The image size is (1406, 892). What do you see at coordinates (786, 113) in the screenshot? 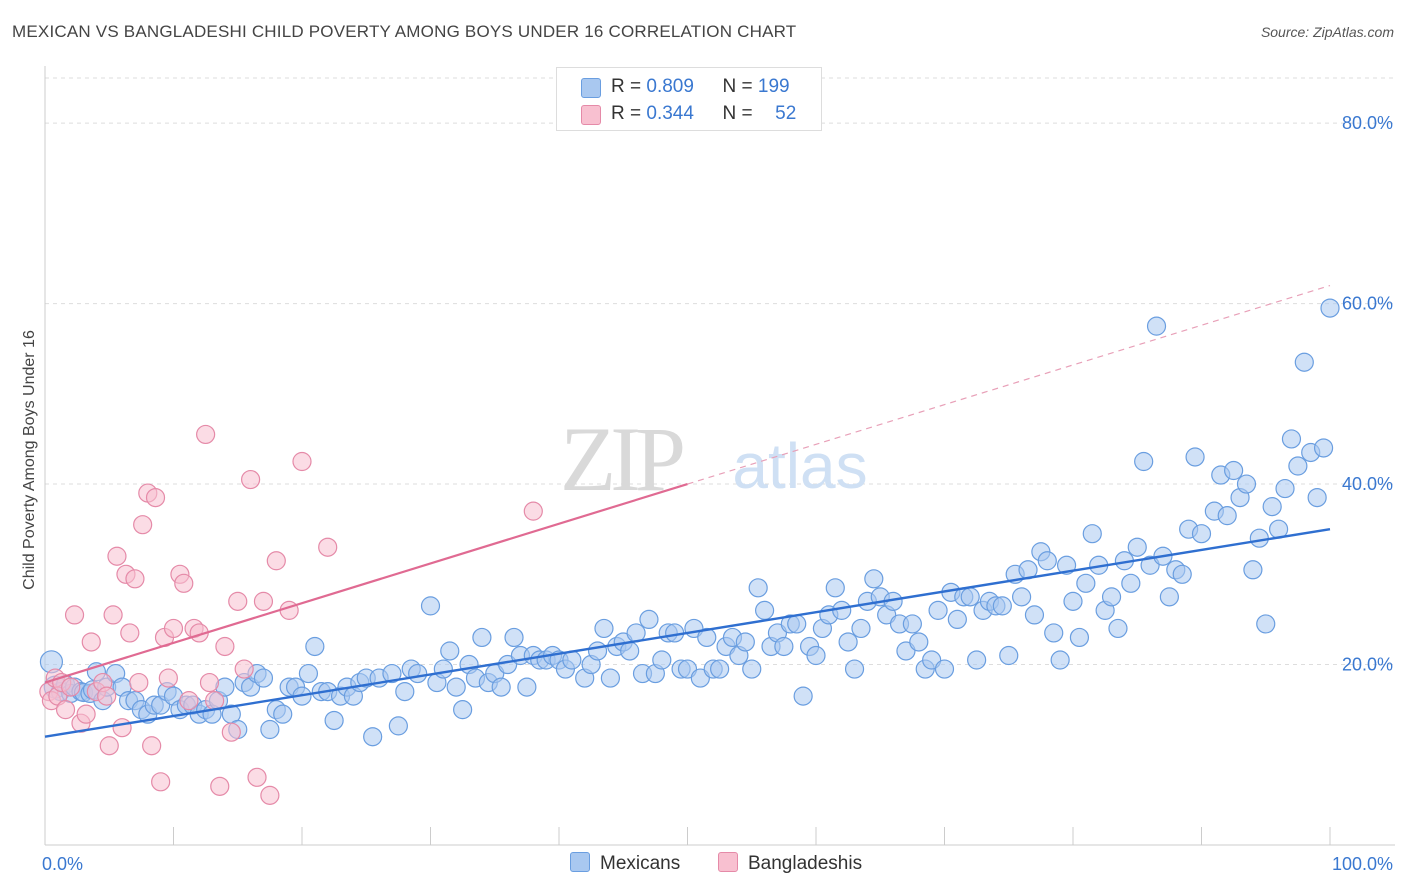
I see `legend-n-value: 52` at bounding box center [786, 113].